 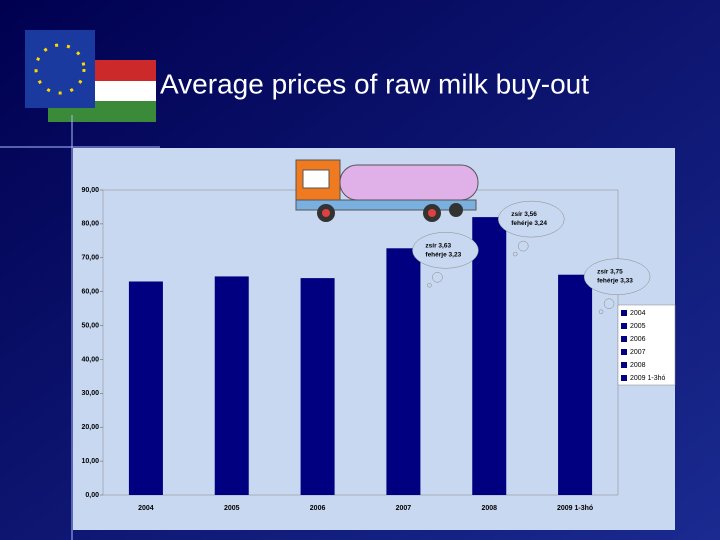 I want to click on y-tick-label: 40,00, so click(x=90, y=359).